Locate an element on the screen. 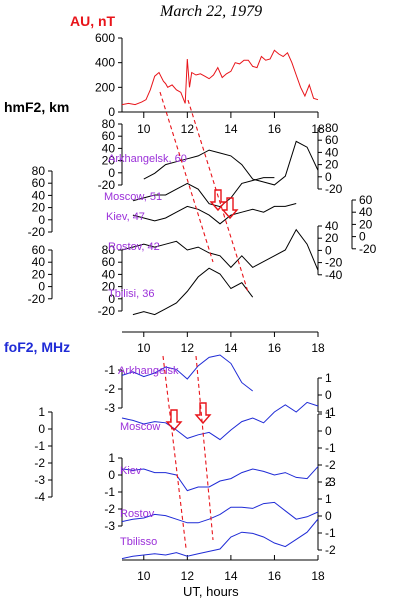  hmf2-ark-right-axis-tick-label: 0 is located at coordinates (328, 177).